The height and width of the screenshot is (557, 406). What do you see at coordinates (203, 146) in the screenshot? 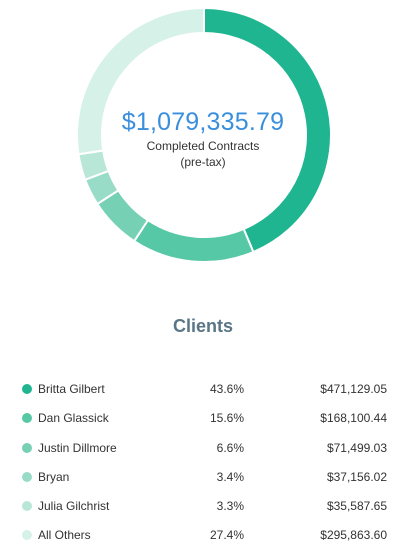
I see `total-label: Completed Contracts` at bounding box center [203, 146].